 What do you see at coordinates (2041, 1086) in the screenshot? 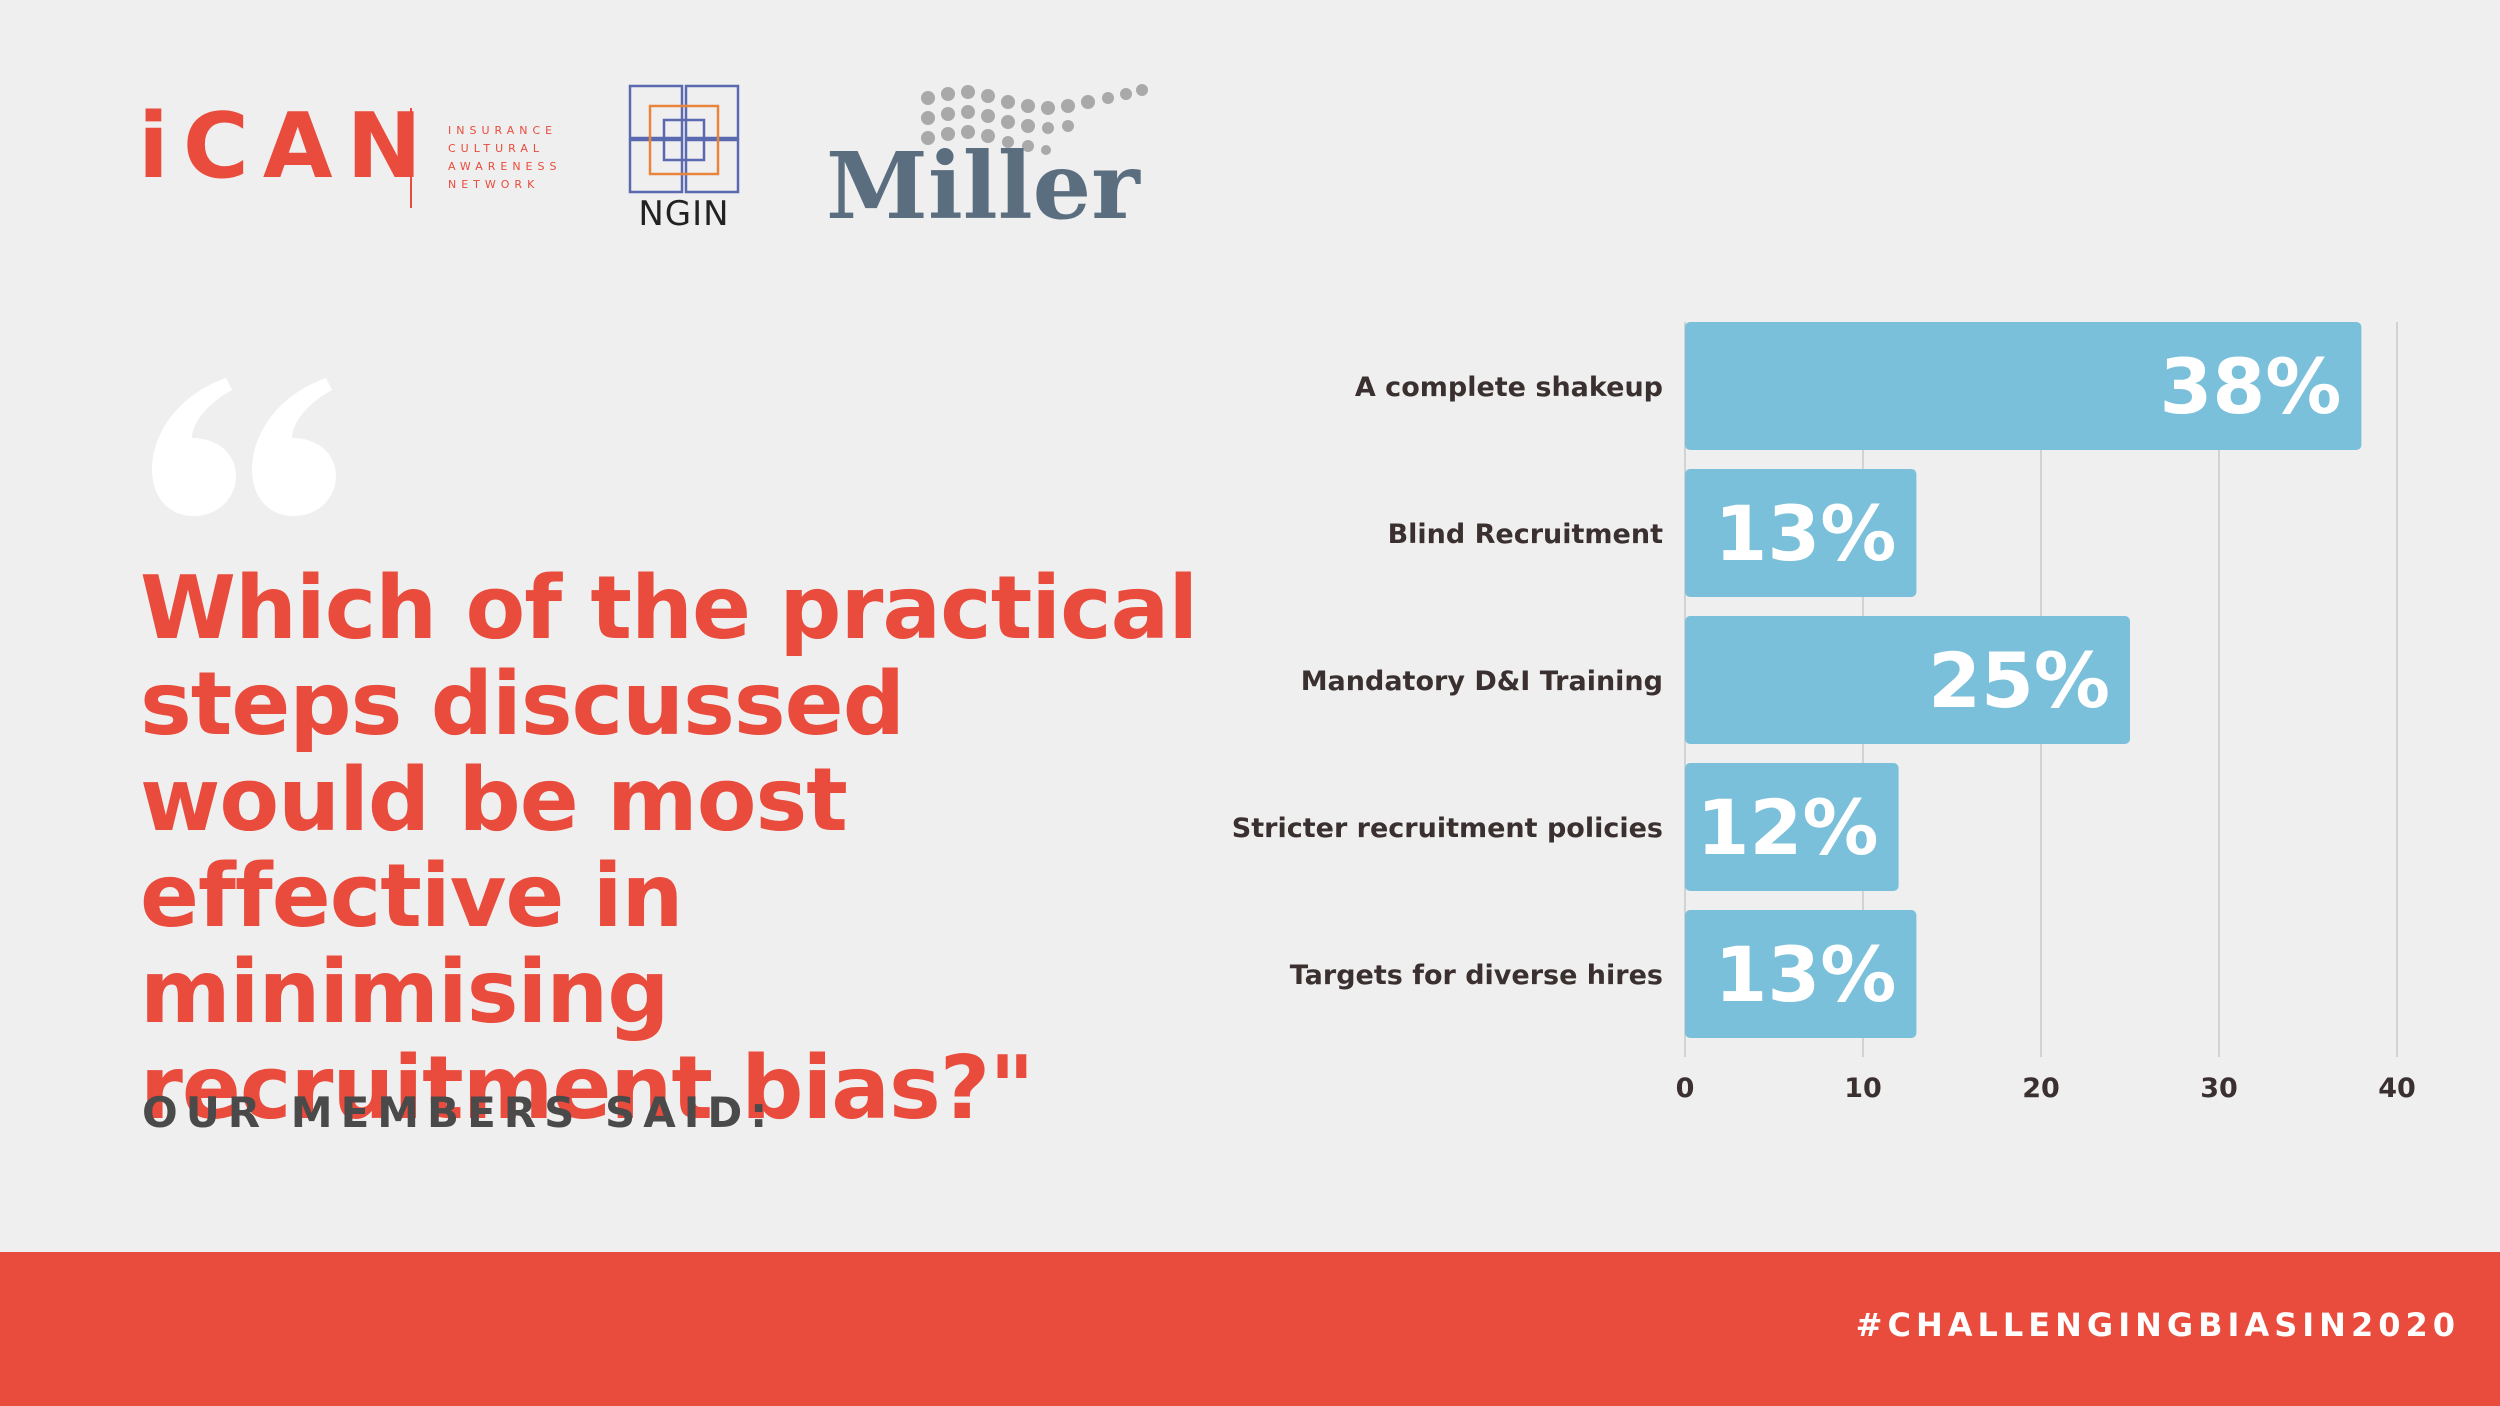
I see `x-tick-label: 20` at bounding box center [2041, 1086].